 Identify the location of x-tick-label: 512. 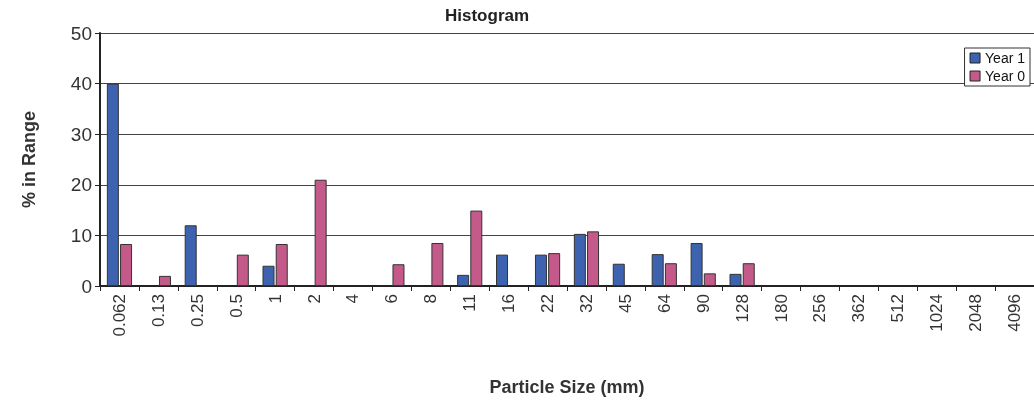
(898, 308).